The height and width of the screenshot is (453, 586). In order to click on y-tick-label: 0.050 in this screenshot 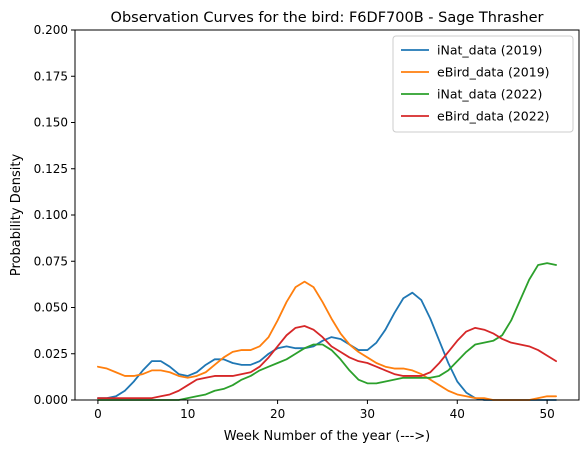, I will do `click(51, 308)`.